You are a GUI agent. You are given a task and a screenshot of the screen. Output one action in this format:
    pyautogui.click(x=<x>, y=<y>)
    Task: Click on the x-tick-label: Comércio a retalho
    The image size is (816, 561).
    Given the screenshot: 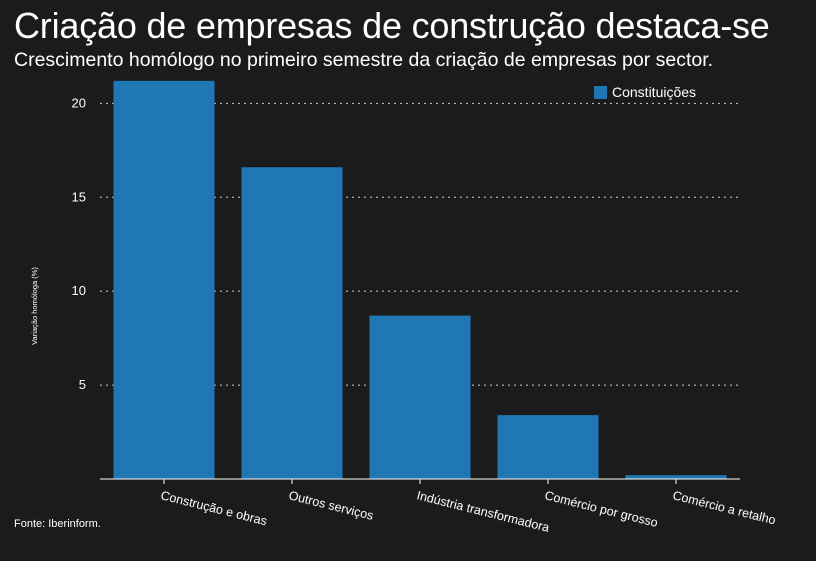 What is the action you would take?
    pyautogui.click(x=724, y=507)
    